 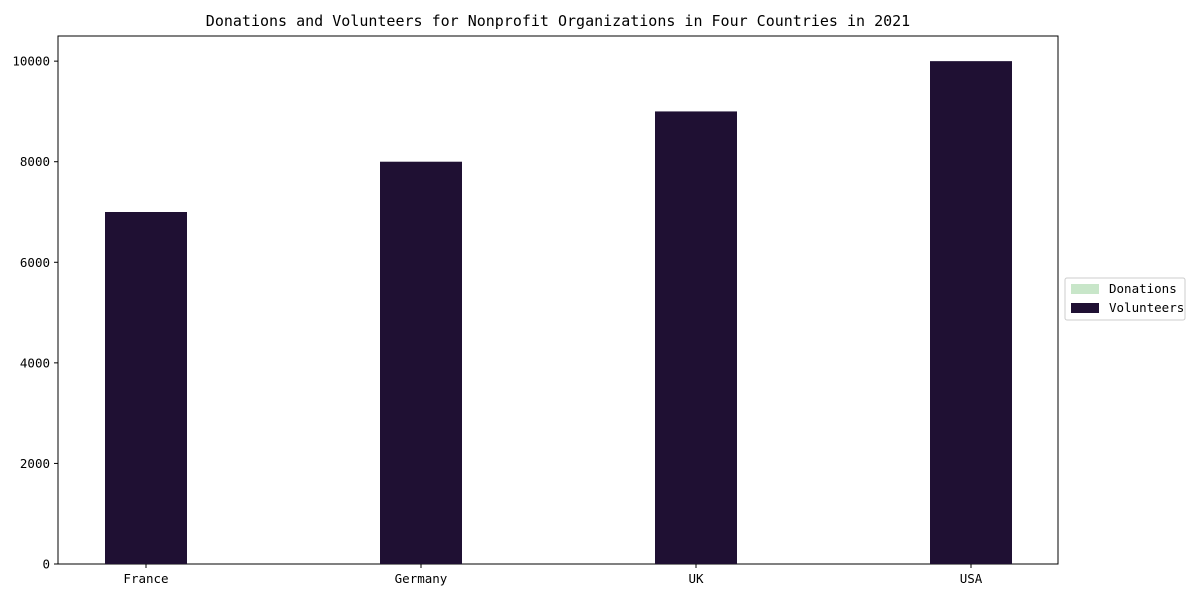 What do you see at coordinates (1085, 308) in the screenshot?
I see `legend-swatch-volunteers` at bounding box center [1085, 308].